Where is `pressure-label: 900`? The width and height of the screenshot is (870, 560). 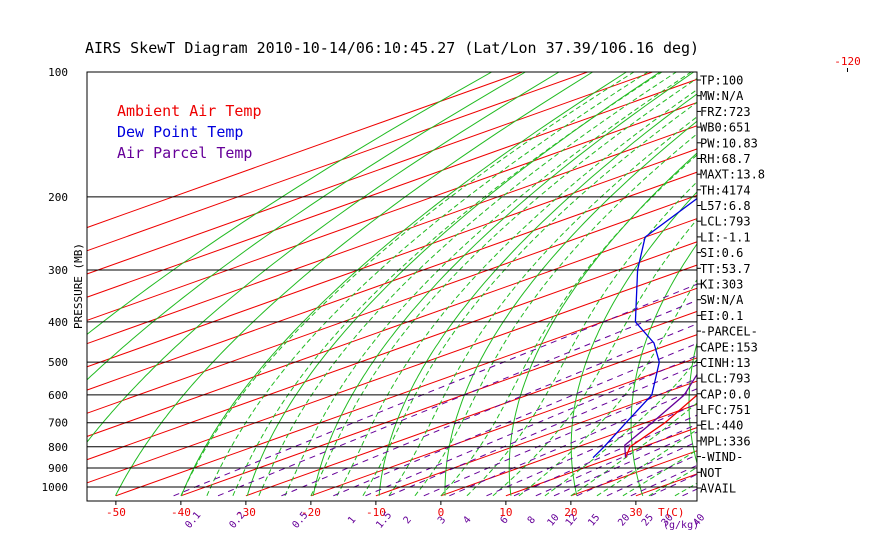
pressure-label: 900 is located at coordinates (58, 468).